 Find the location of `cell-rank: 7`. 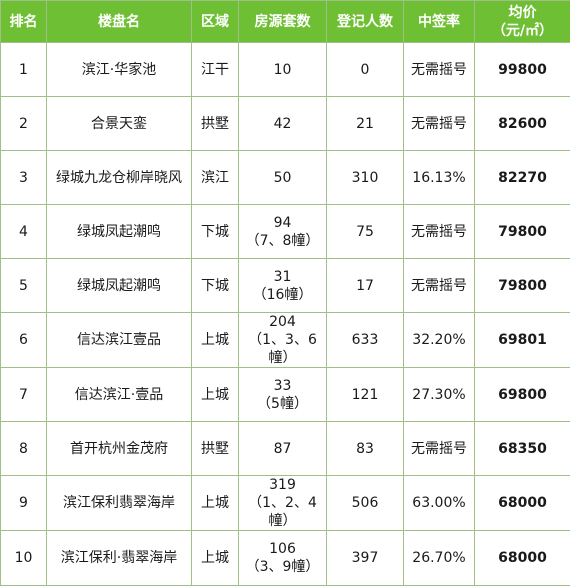

cell-rank: 7 is located at coordinates (24, 395).